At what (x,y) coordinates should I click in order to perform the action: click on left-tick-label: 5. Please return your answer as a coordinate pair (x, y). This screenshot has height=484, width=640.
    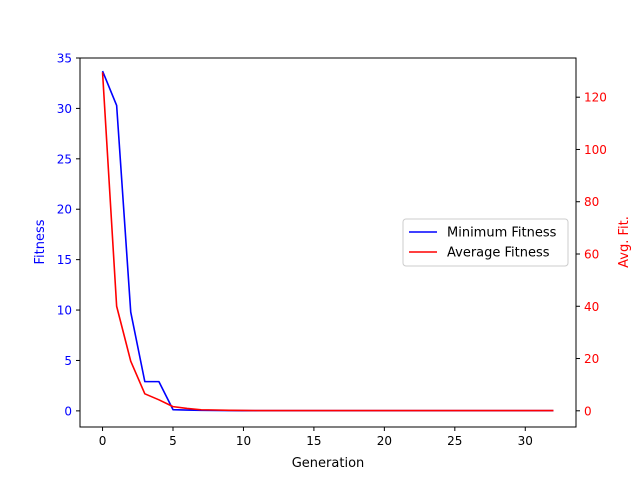
    Looking at the image, I should click on (68, 361).